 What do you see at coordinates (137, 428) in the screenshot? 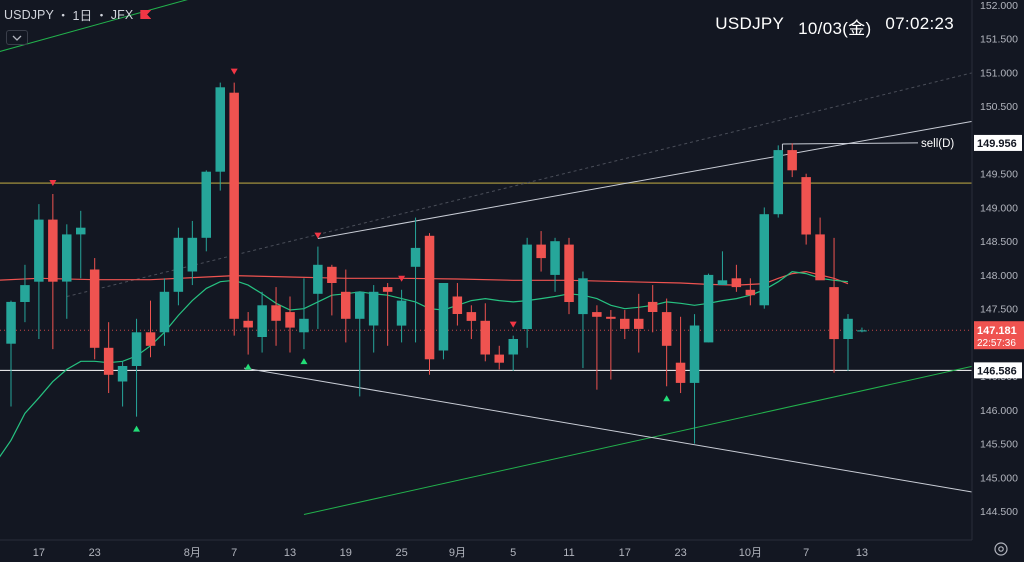
I see `buy-marker-icon` at bounding box center [137, 428].